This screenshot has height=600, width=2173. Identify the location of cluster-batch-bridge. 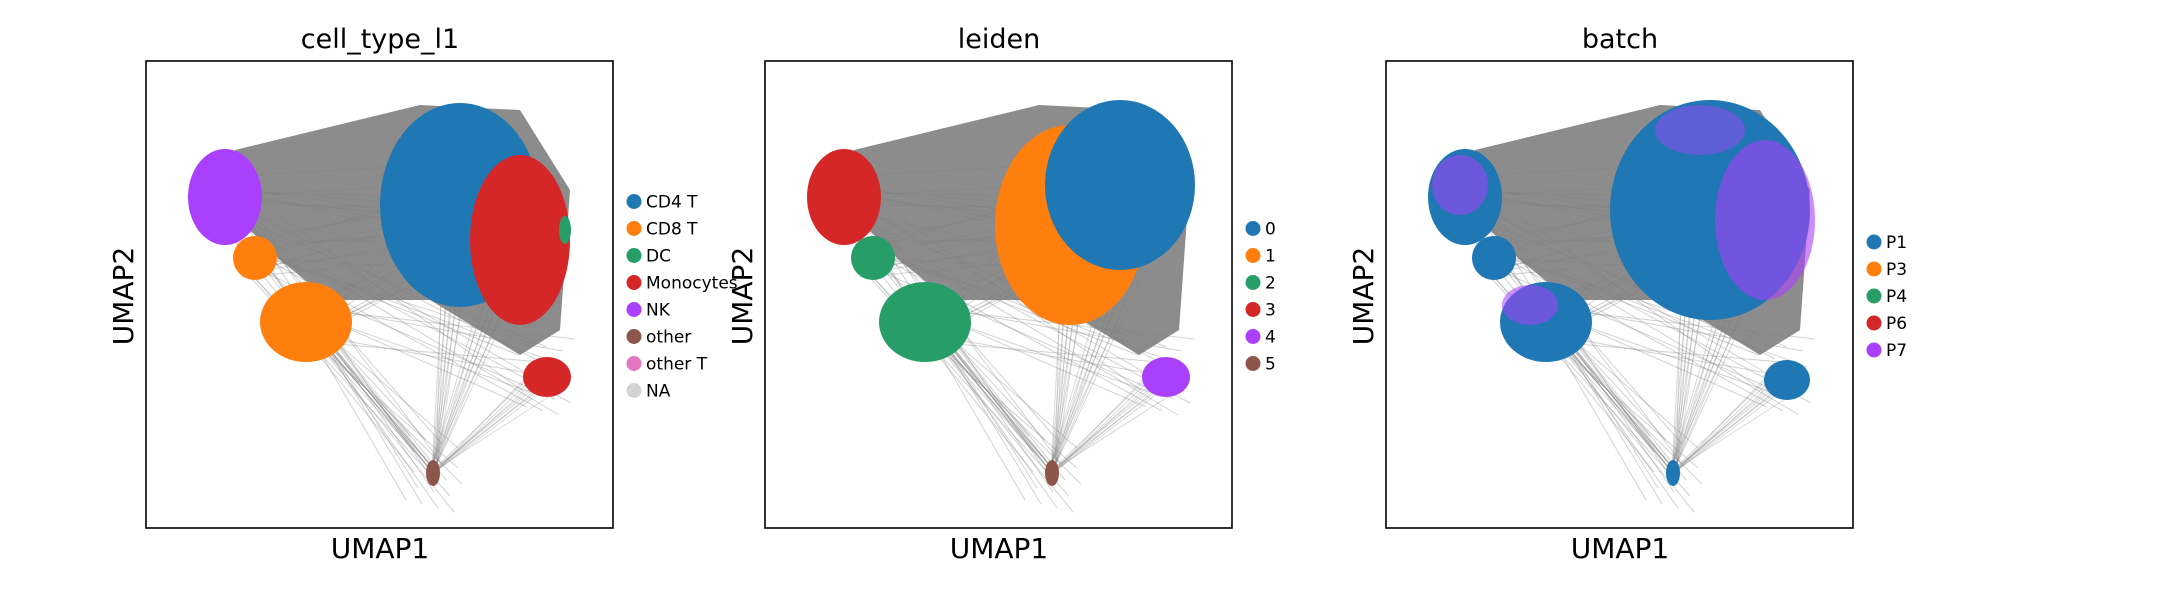
(1494, 258).